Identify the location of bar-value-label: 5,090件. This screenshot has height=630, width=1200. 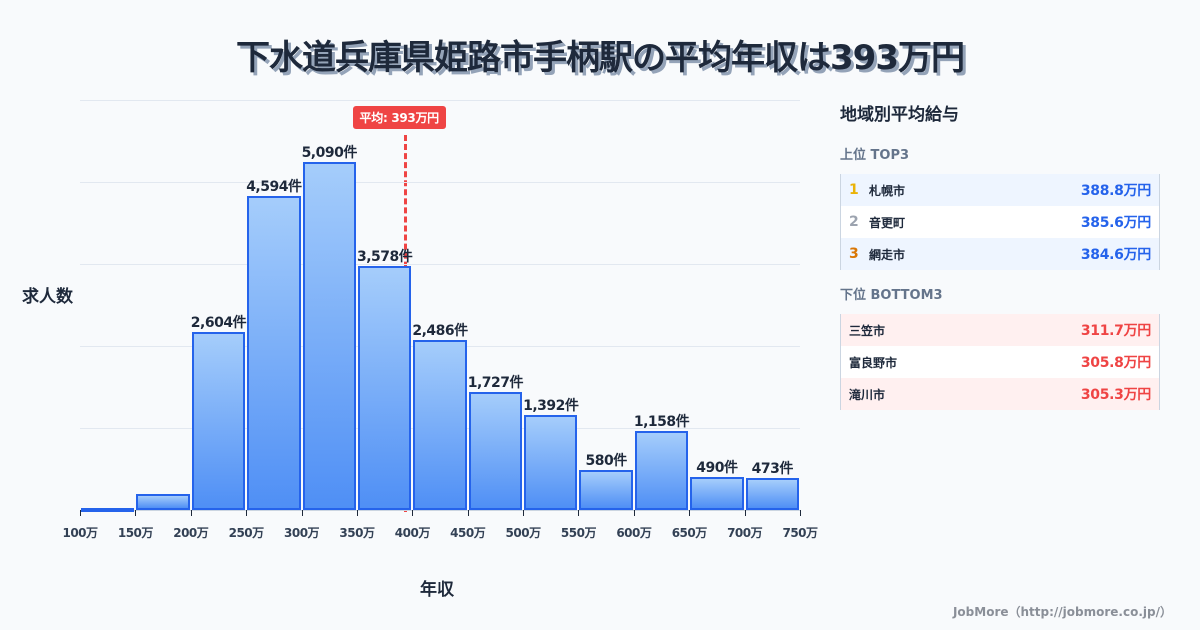
(329, 153).